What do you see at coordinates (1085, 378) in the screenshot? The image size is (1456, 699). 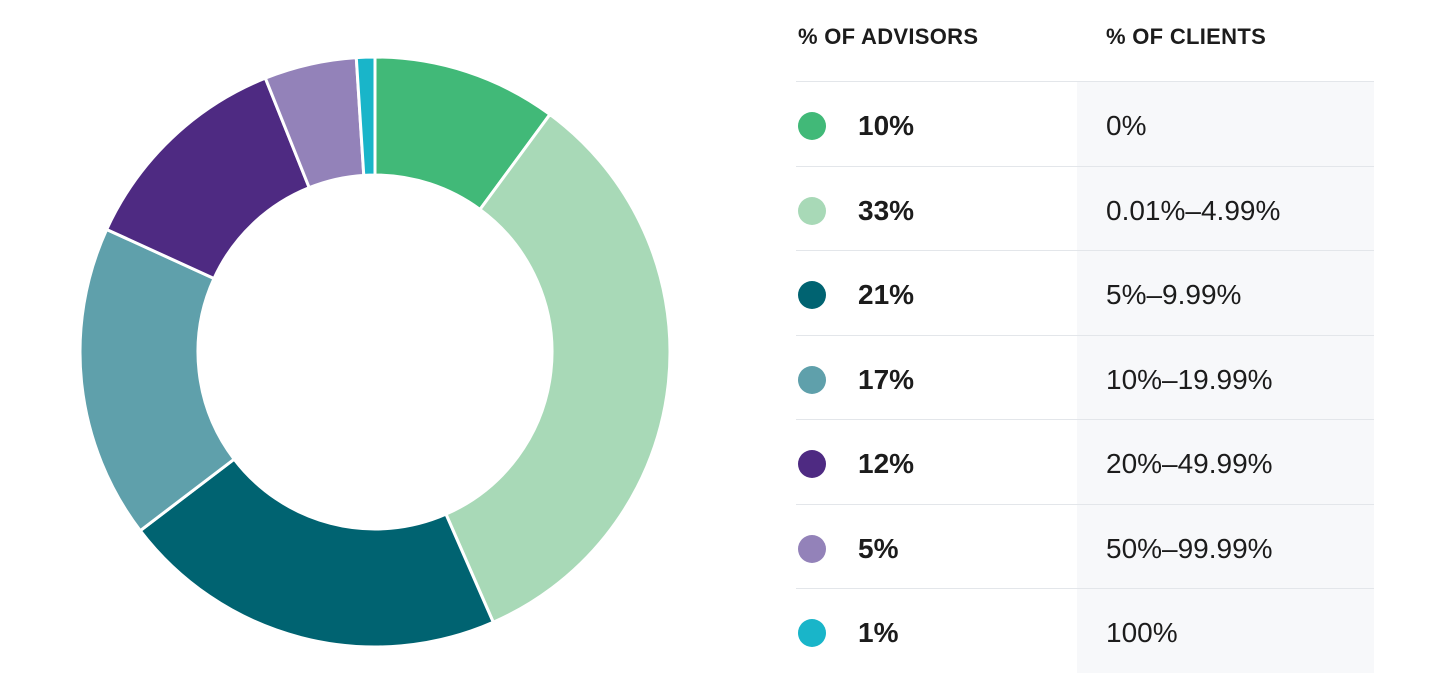 I see `legend-row: 17% 10%–19.99%` at bounding box center [1085, 378].